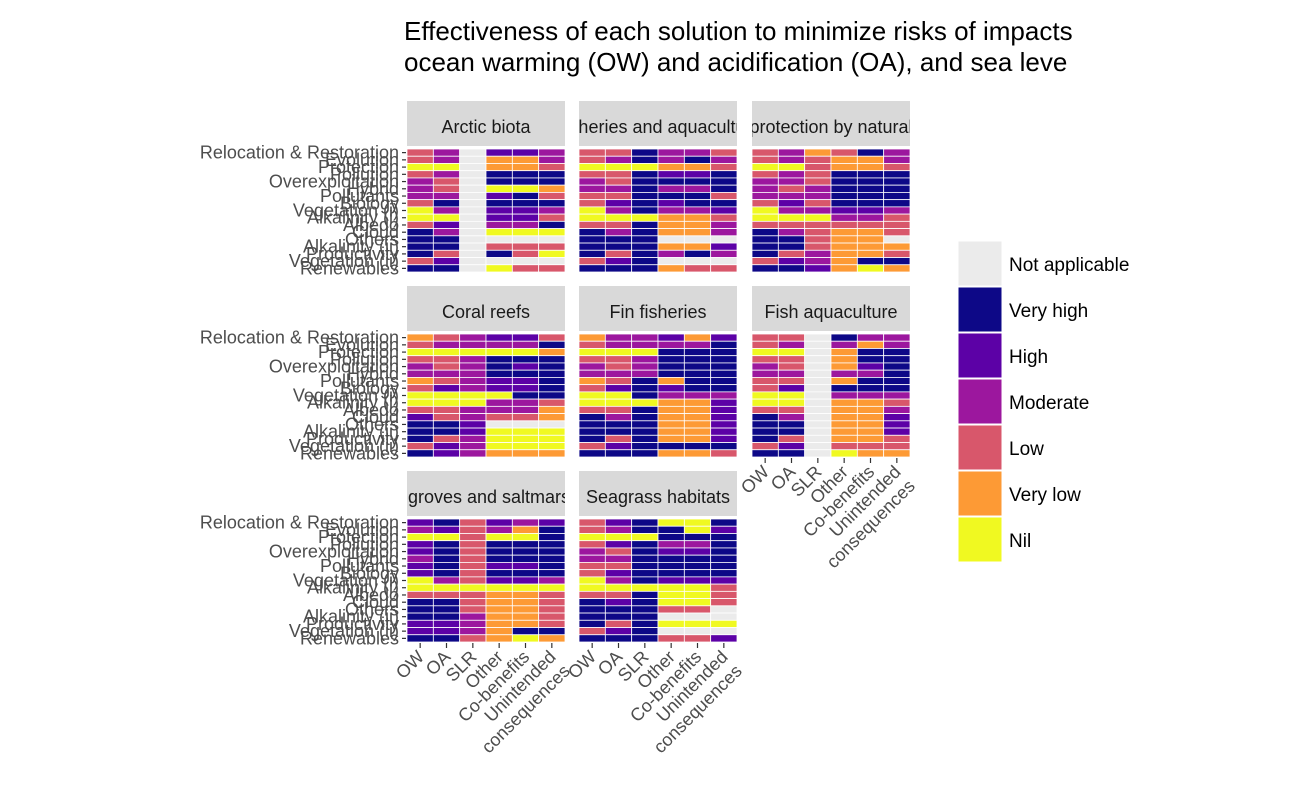  Describe the element at coordinates (658, 187) in the screenshot. I see `facet-panel: Fisheries and aquaculture` at that location.